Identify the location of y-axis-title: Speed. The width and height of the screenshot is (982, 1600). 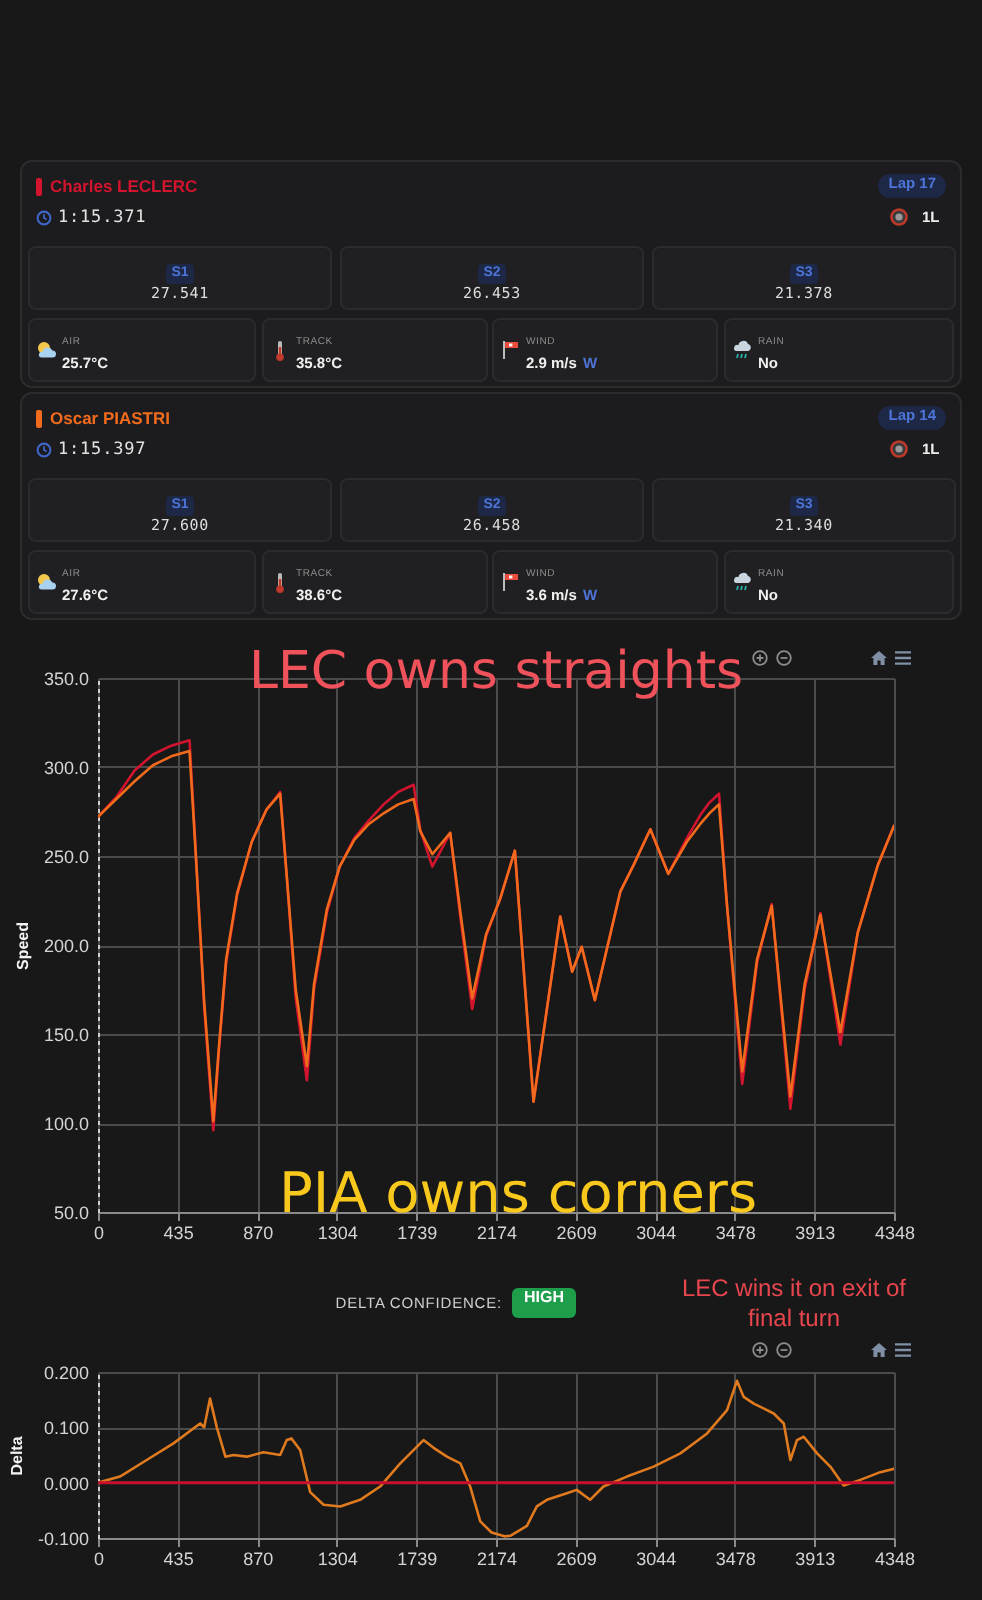
(22, 946).